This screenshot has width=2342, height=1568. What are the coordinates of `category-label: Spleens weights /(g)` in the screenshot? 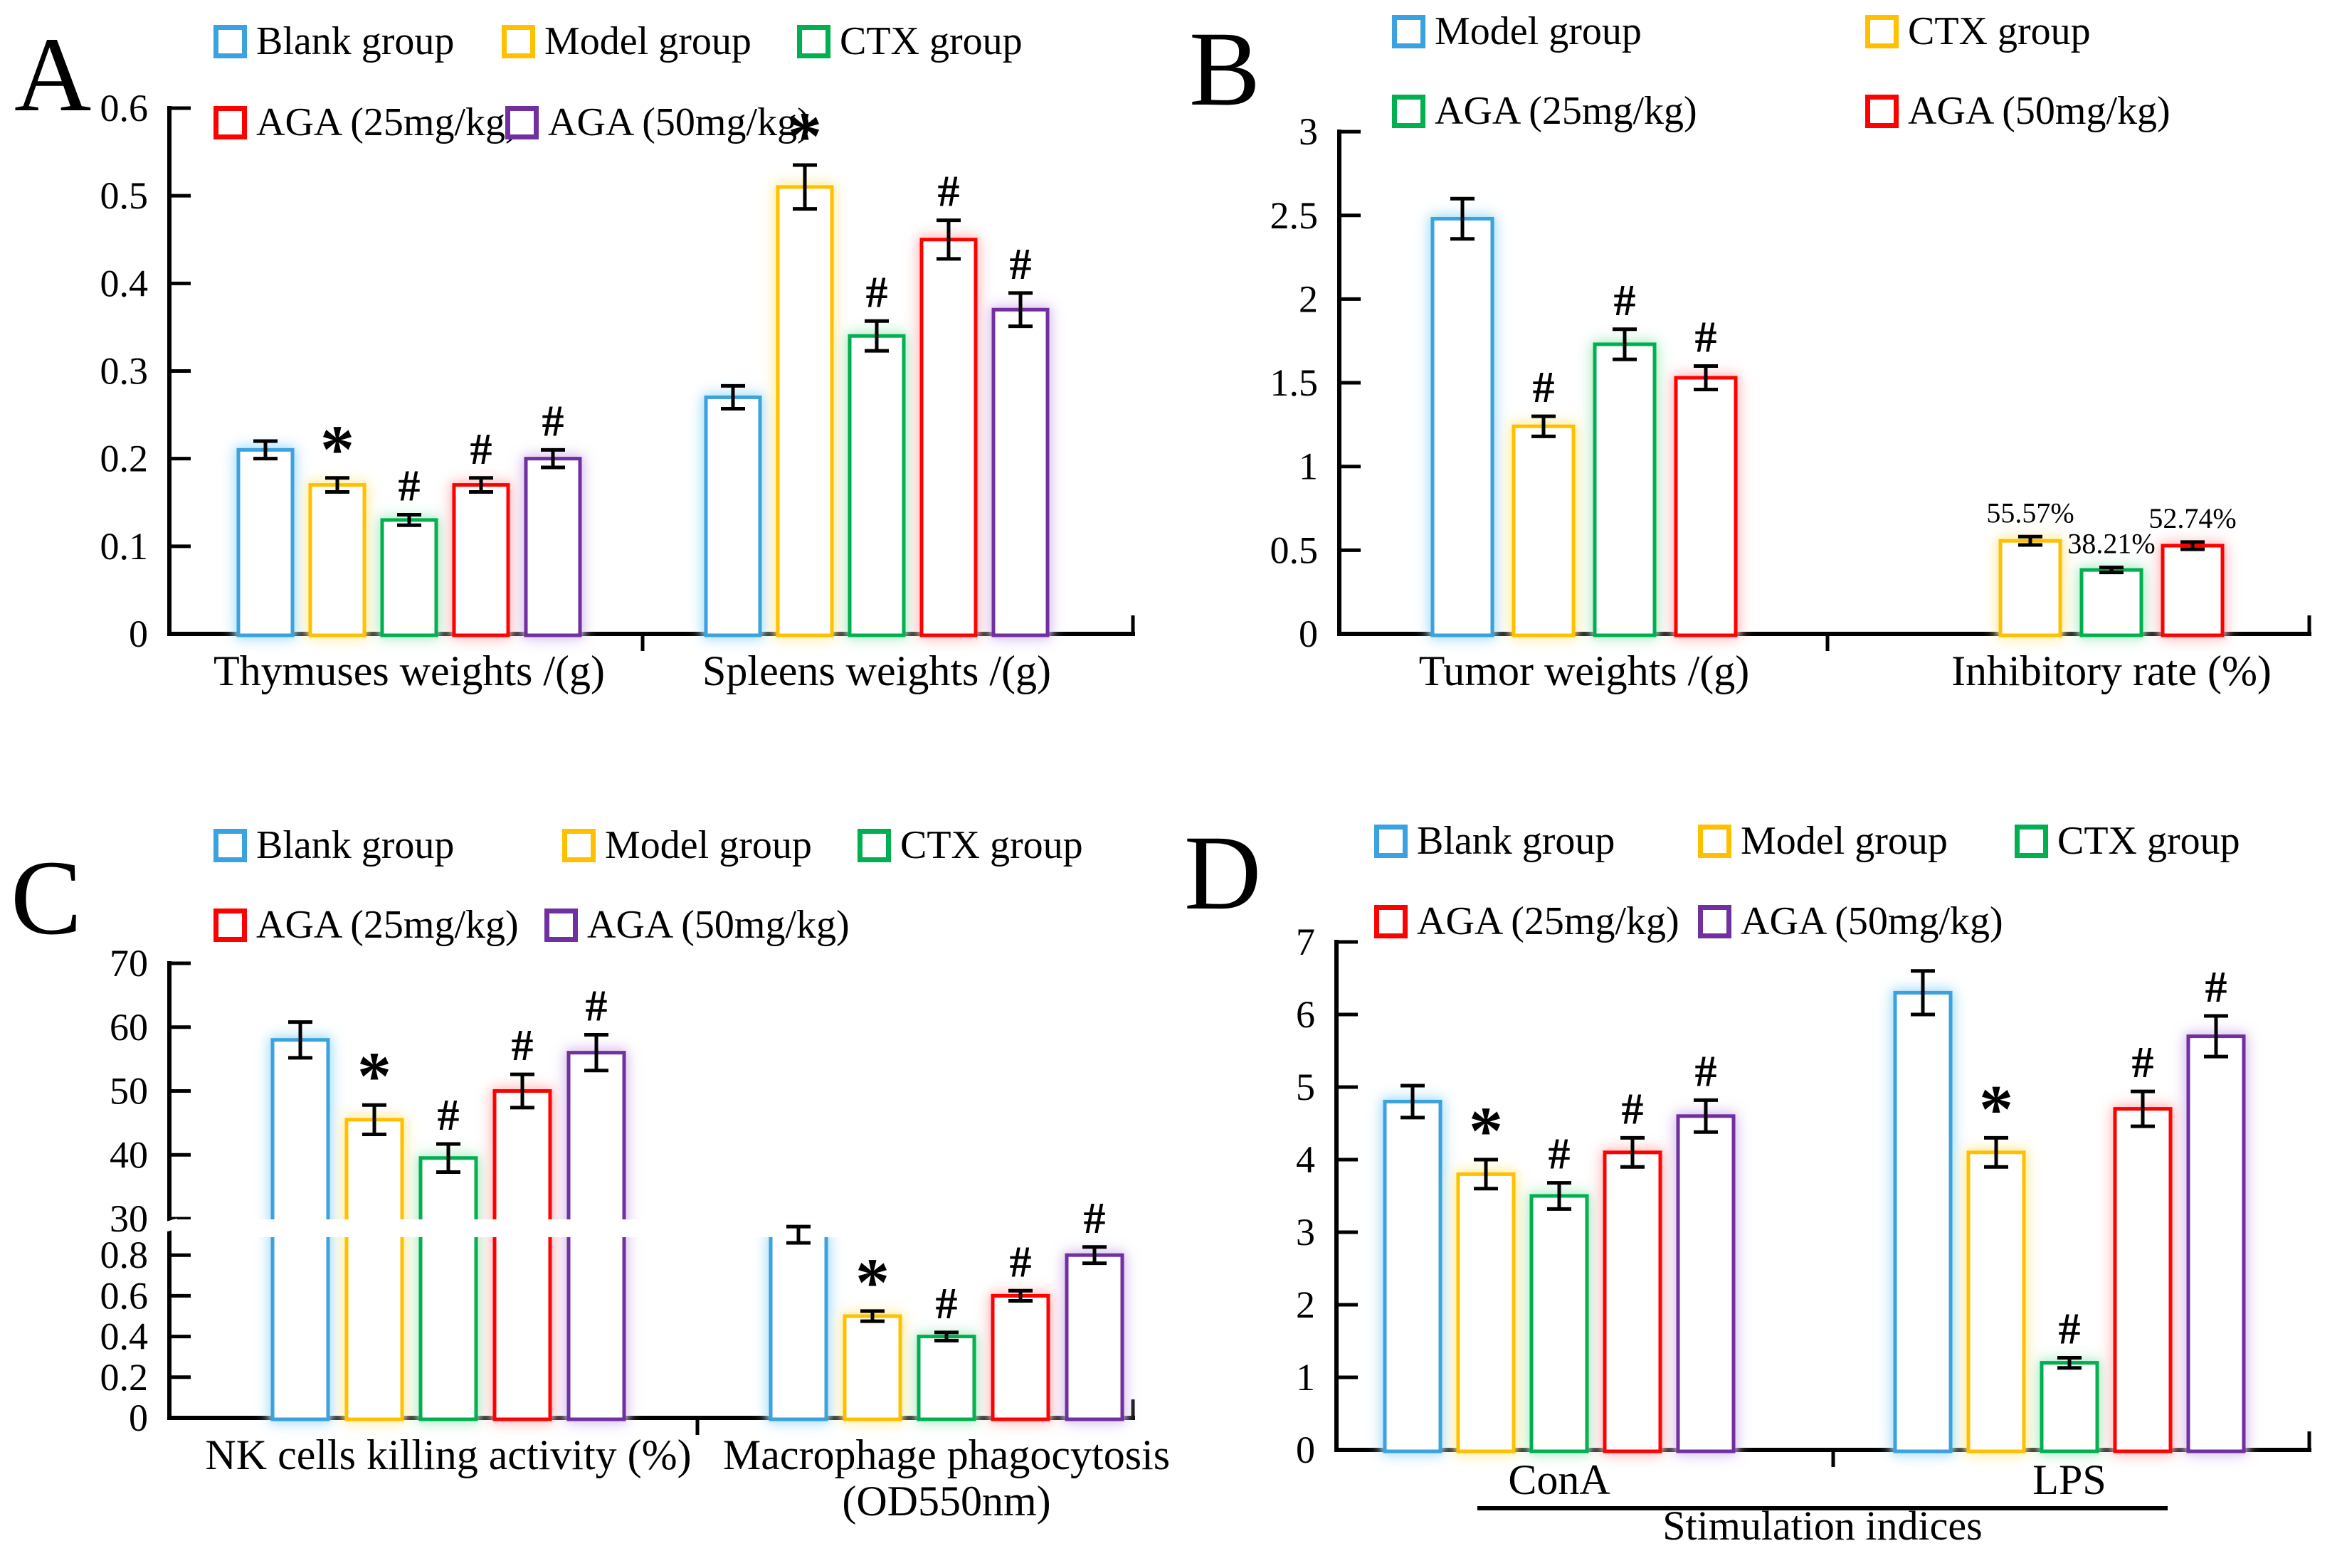 It's located at (876, 670).